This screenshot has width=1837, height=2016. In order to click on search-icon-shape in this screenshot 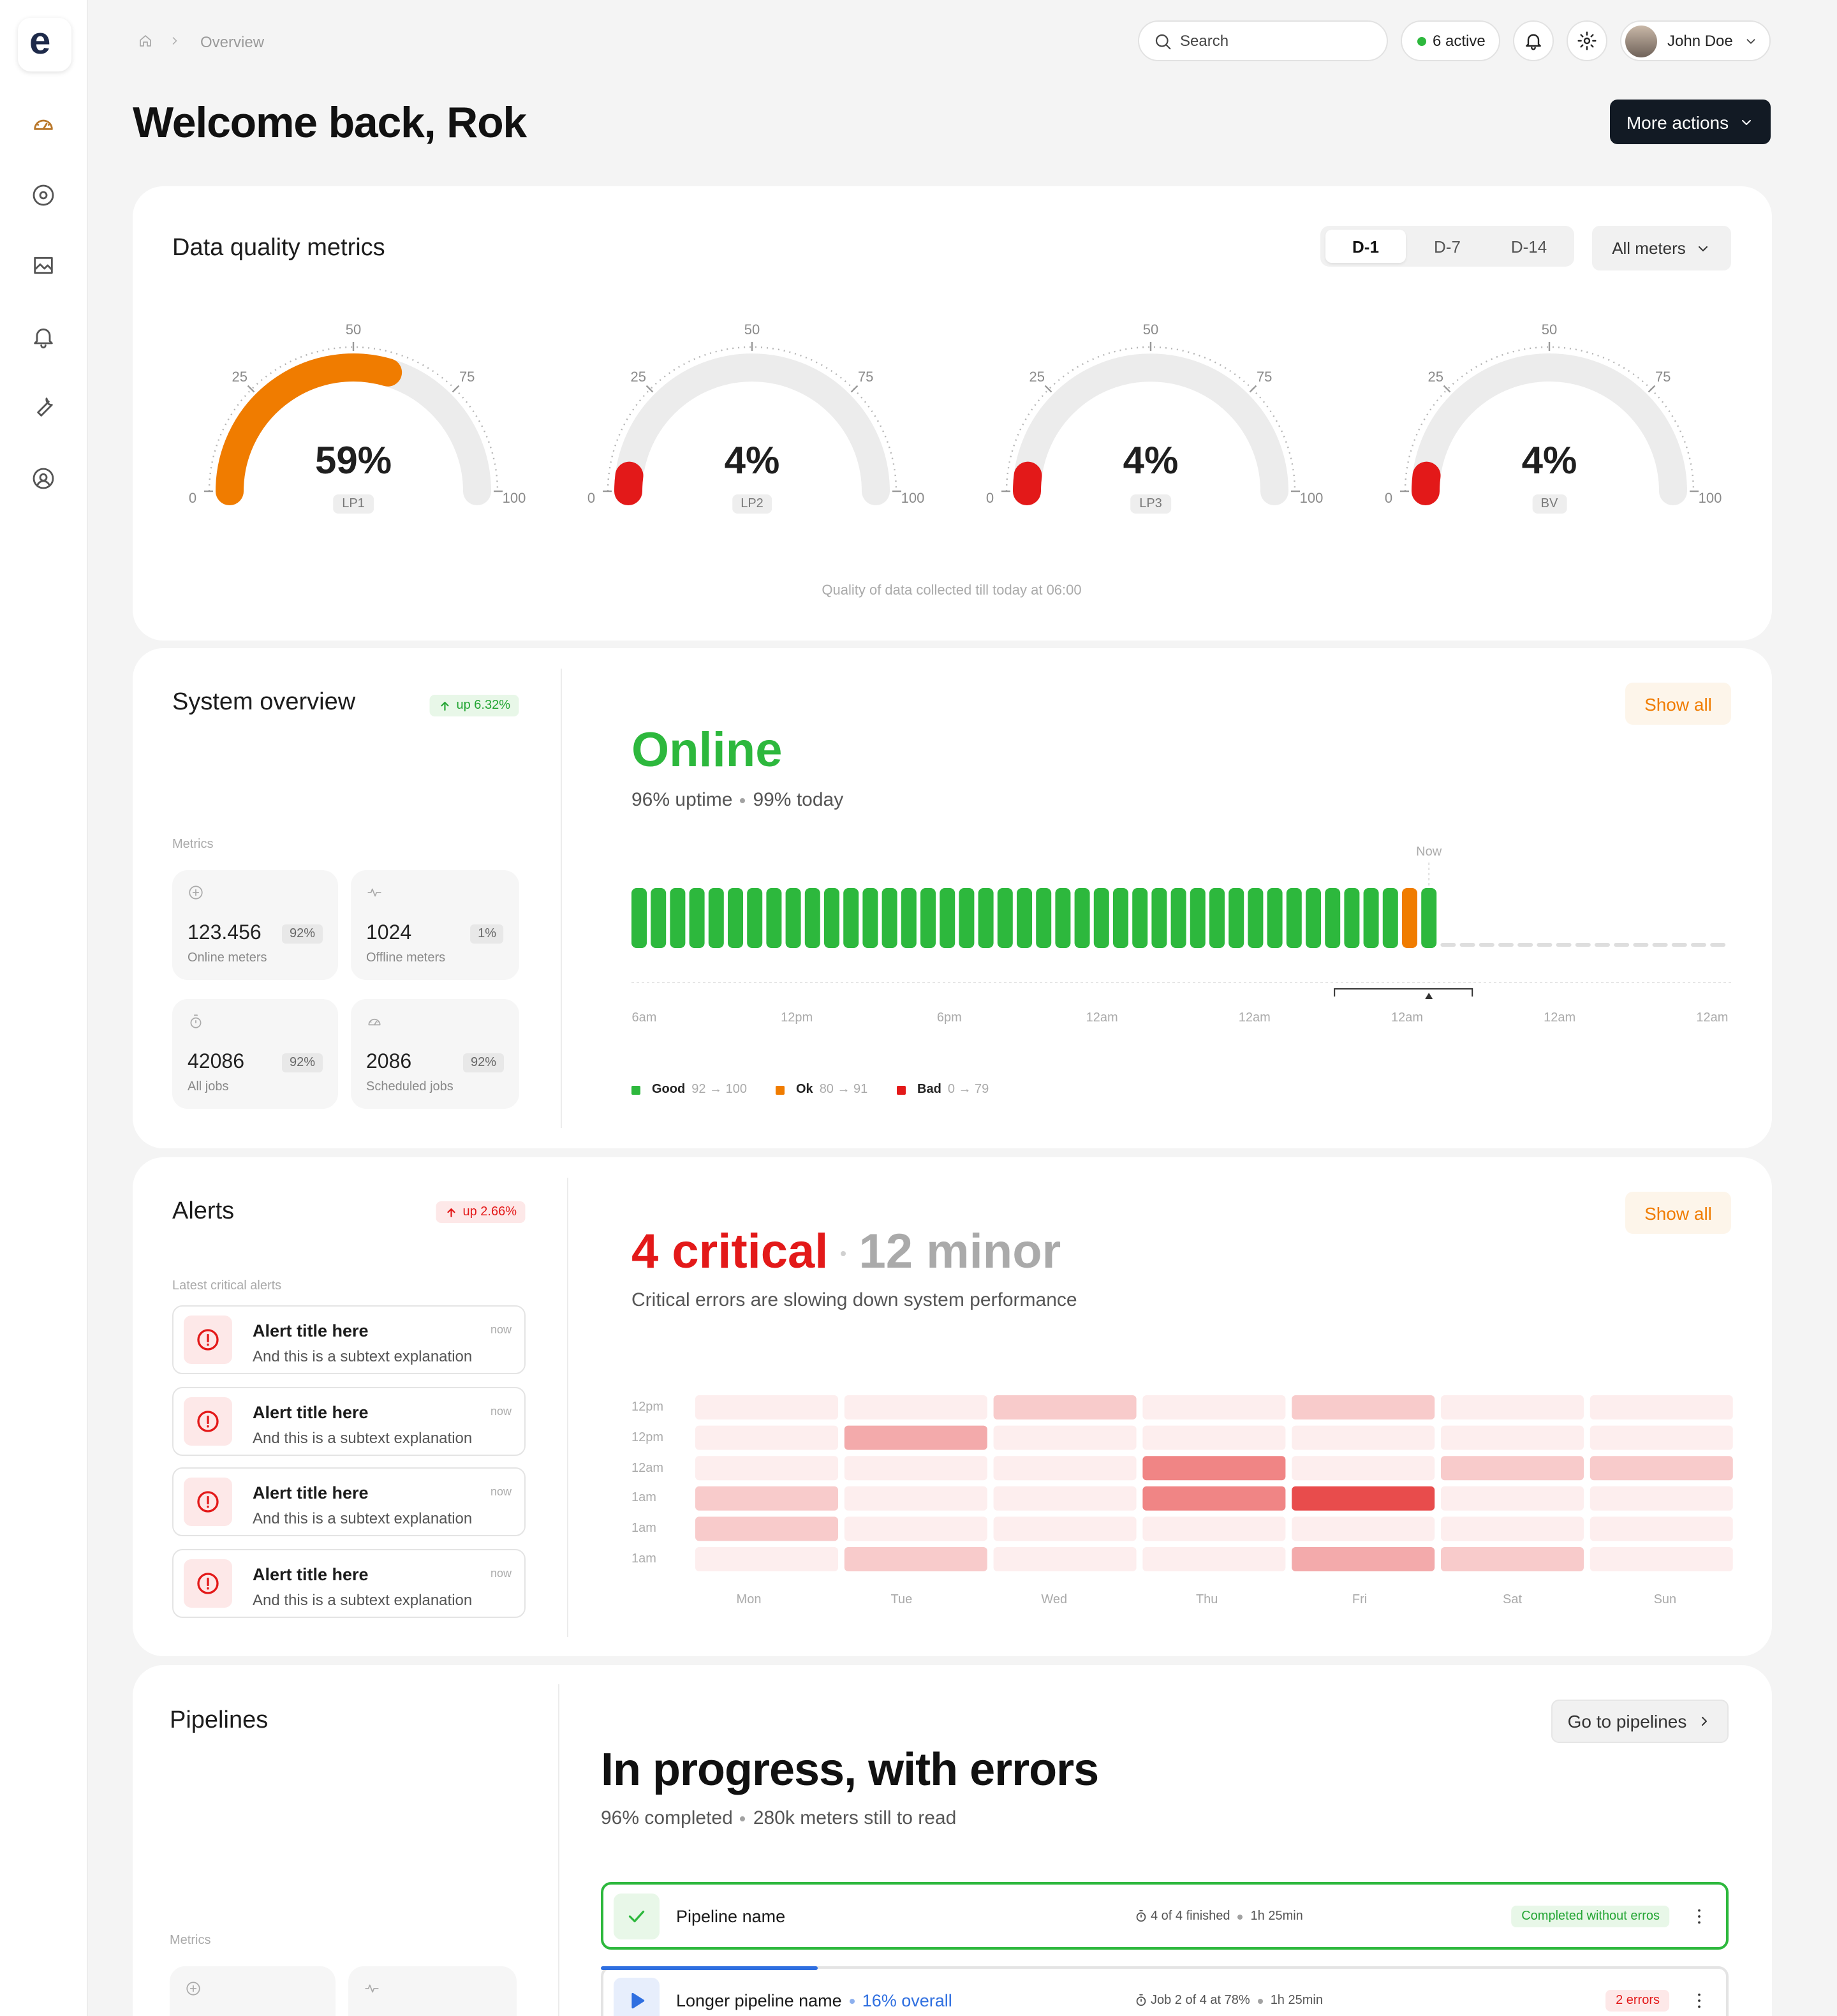, I will do `click(1162, 41)`.